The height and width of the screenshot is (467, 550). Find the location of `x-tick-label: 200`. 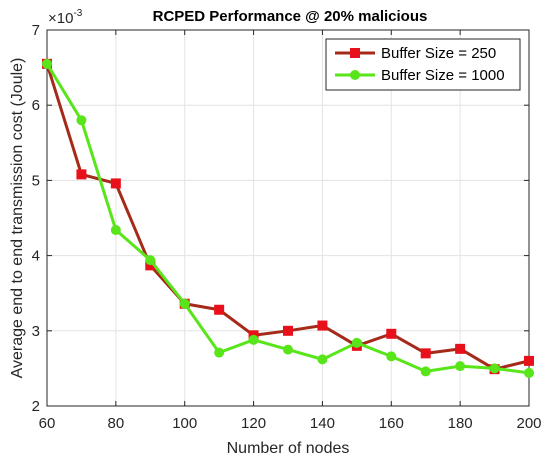

x-tick-label: 200 is located at coordinates (528, 423).